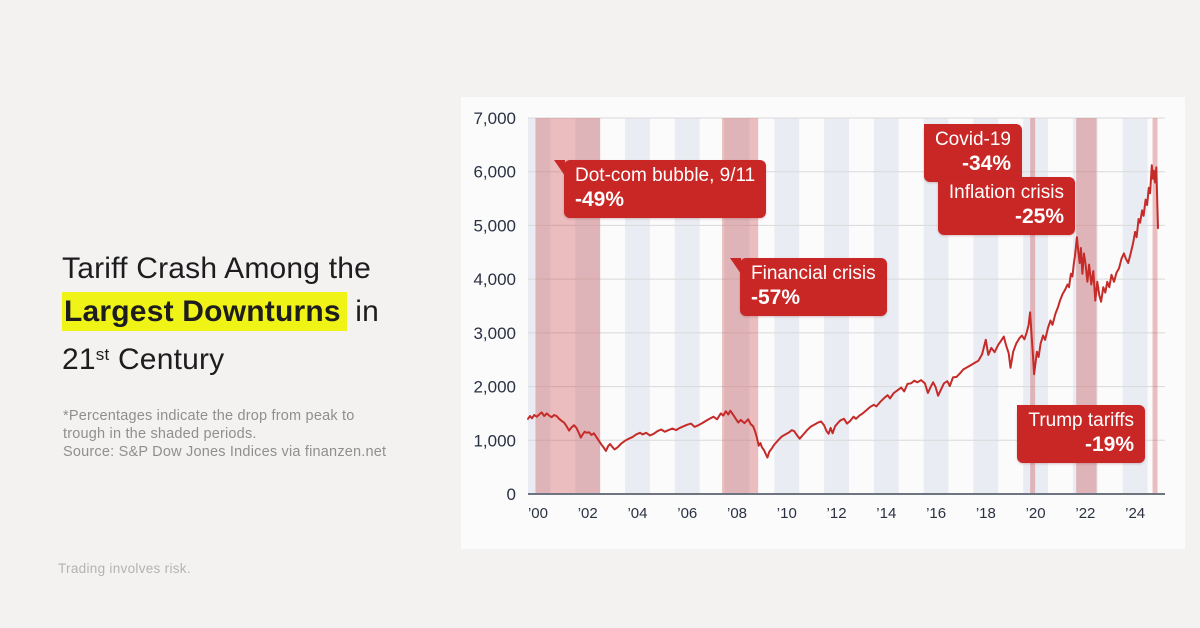 The image size is (1200, 628). Describe the element at coordinates (1135, 513) in the screenshot. I see `x-axis-label: ’24` at that location.